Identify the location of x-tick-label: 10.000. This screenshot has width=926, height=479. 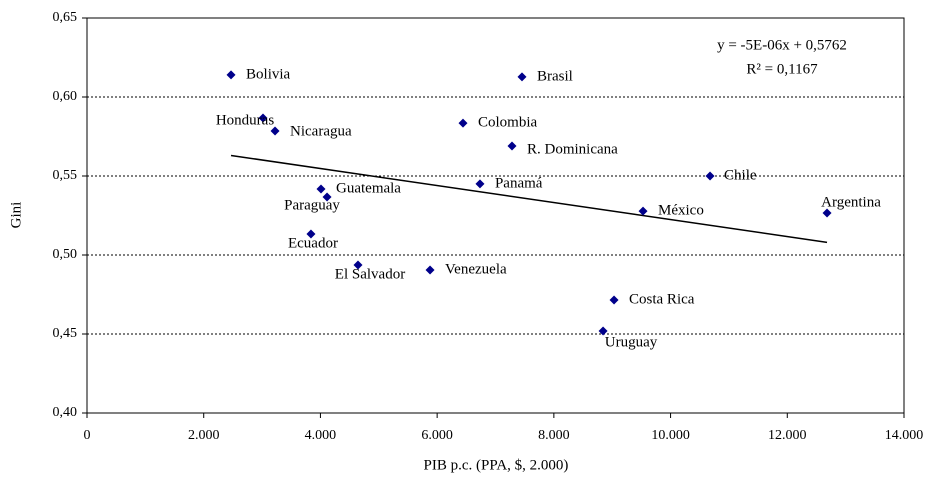
(670, 435).